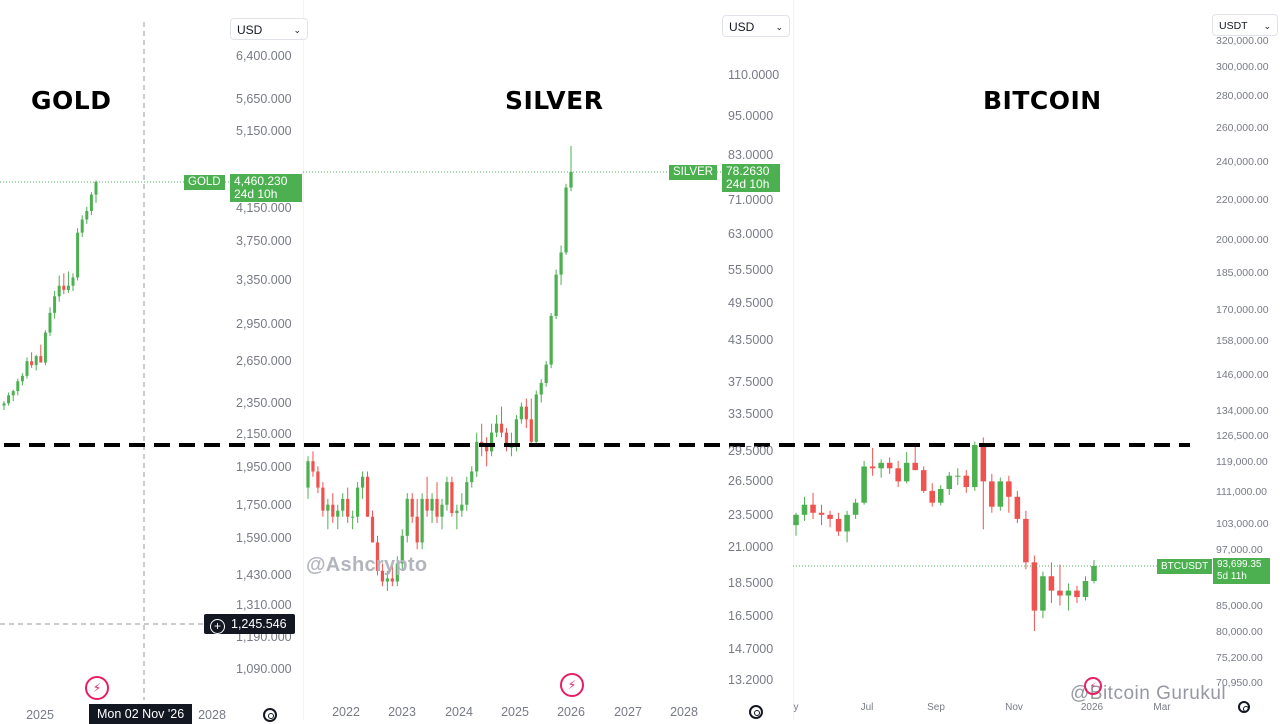 This screenshot has height=724, width=1280. What do you see at coordinates (204, 182) in the screenshot?
I see `gold-symbol-tag: GOLD` at bounding box center [204, 182].